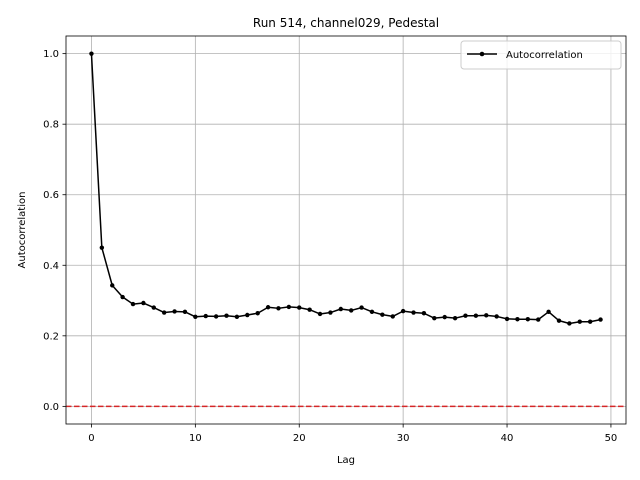 The image size is (640, 480). I want to click on y-tick-label: 0.8, so click(51, 125).